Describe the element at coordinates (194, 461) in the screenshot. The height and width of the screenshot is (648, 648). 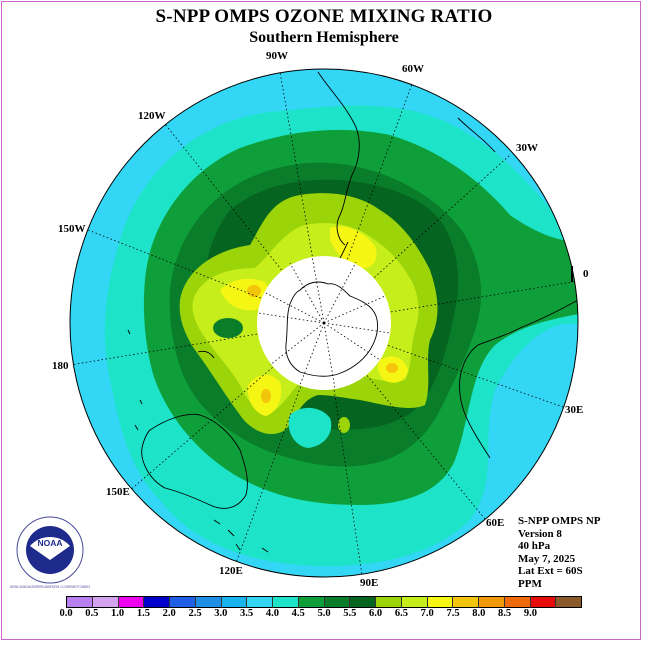
I see `australia-outline` at that location.